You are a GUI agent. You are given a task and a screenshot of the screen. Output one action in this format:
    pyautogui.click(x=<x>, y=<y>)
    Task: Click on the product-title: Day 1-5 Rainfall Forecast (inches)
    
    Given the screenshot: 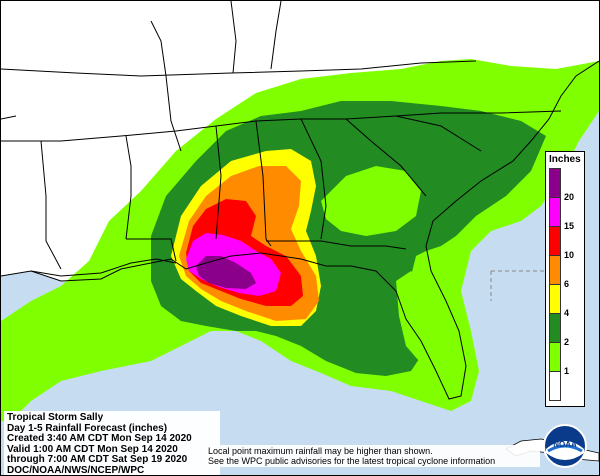 What is the action you would take?
    pyautogui.click(x=87, y=428)
    